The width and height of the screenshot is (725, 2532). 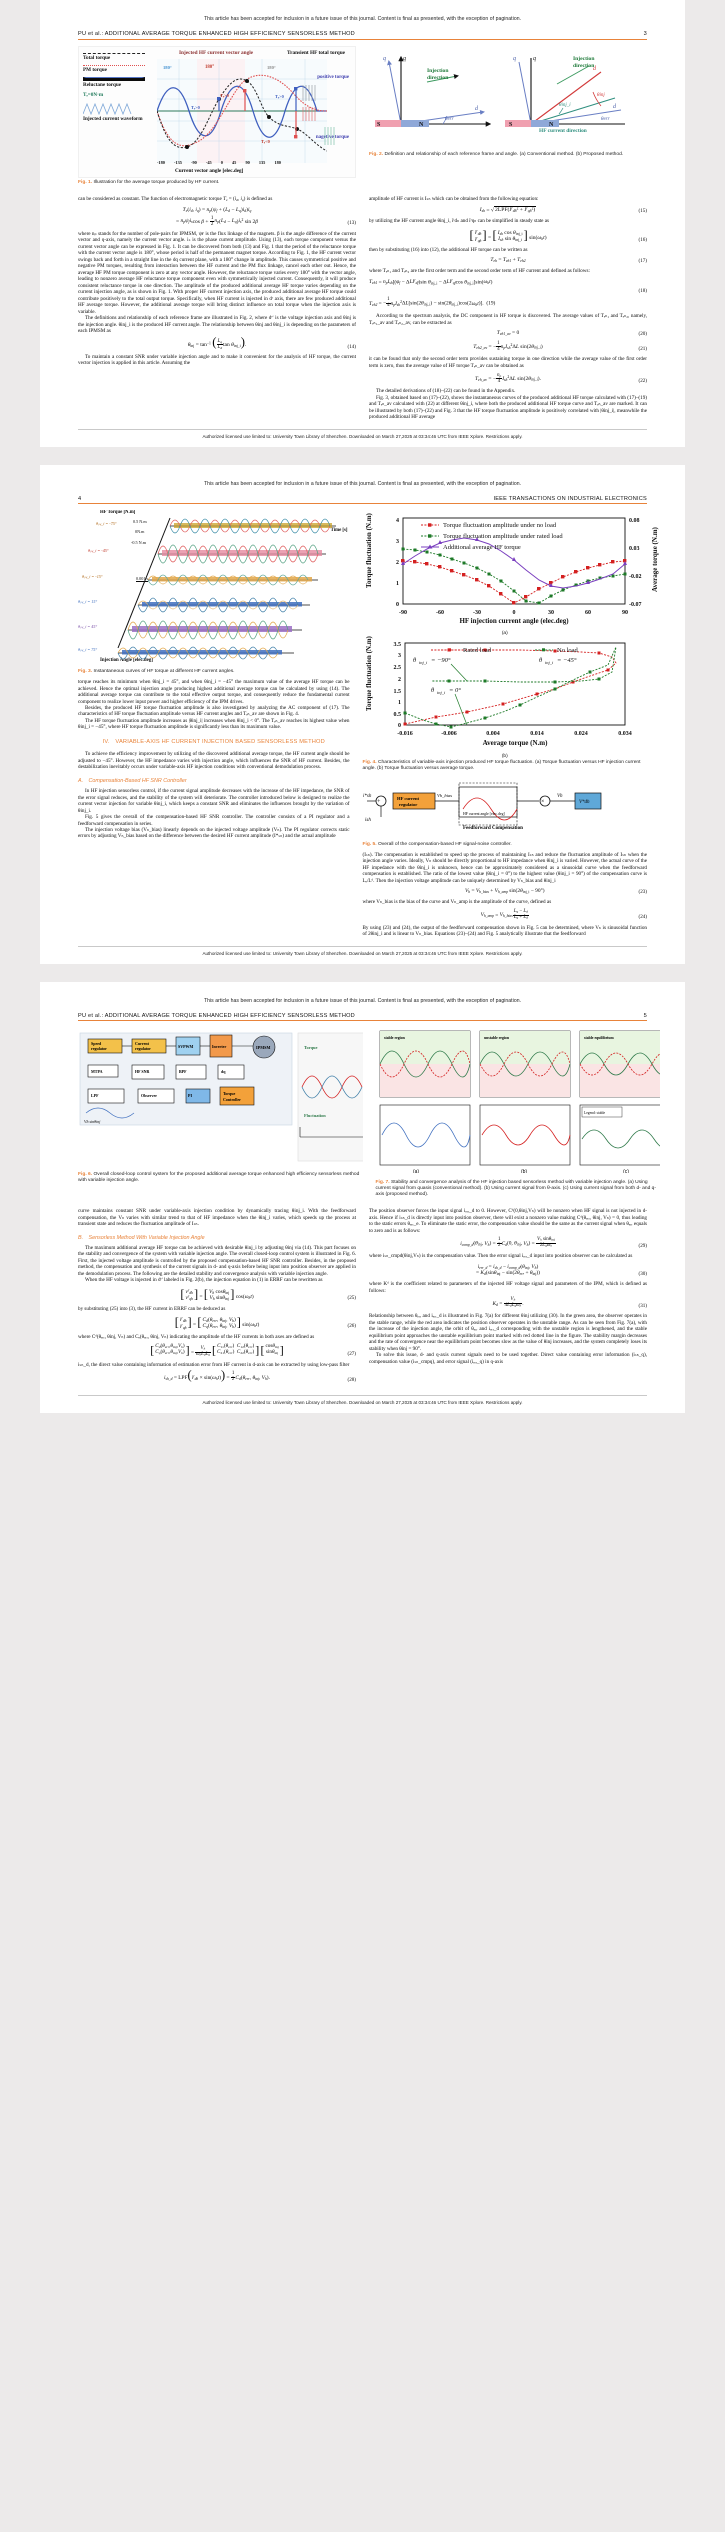 What do you see at coordinates (224, 95) in the screenshot?
I see `te-positive-center: Tₑ>0` at bounding box center [224, 95].